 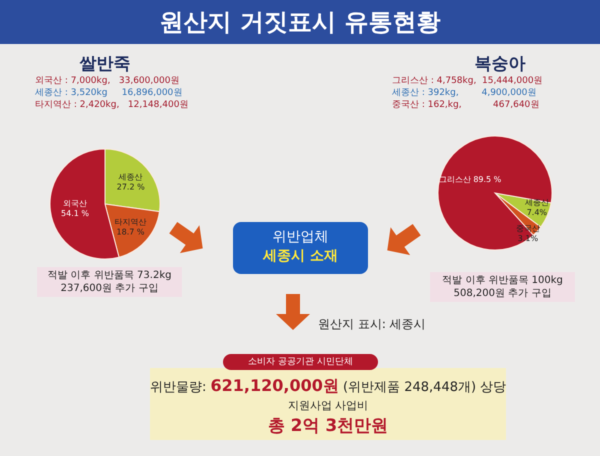 I want to click on text: 세종산 : 3,520kg 16,896,000원, so click(x=109, y=93).